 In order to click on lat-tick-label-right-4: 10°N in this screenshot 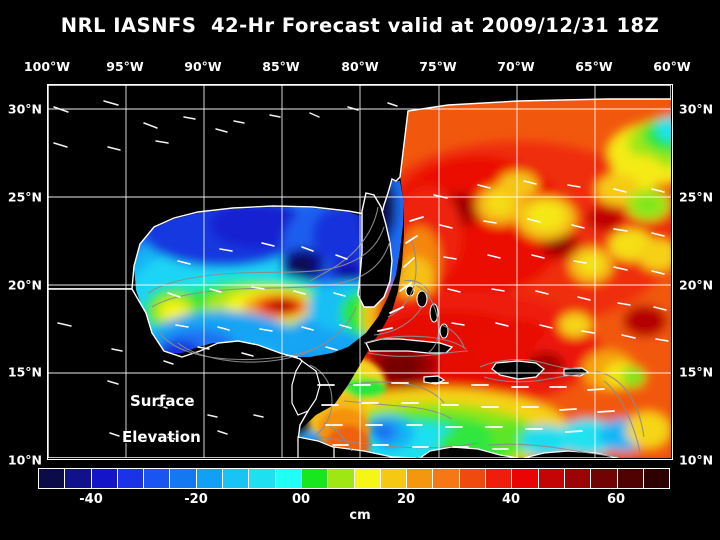, I will do `click(696, 460)`.